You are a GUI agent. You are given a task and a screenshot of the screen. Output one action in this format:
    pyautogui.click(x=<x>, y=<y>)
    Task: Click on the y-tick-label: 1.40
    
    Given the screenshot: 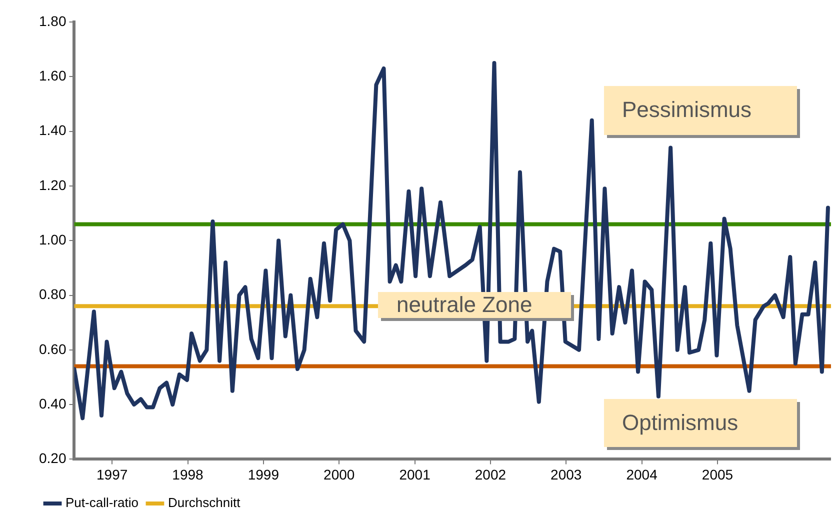 What is the action you would take?
    pyautogui.click(x=52, y=130)
    